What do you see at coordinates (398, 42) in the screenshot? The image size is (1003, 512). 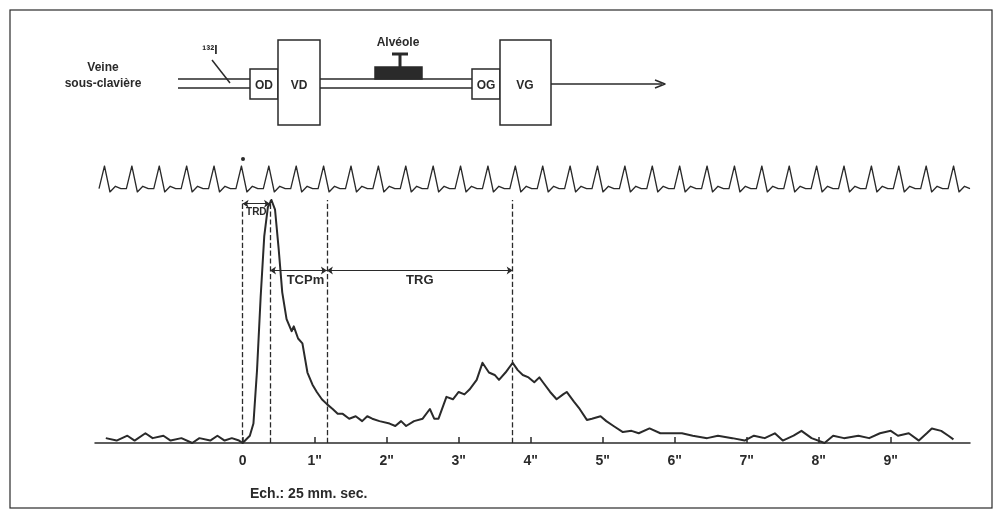 I see `text: Alvéole` at bounding box center [398, 42].